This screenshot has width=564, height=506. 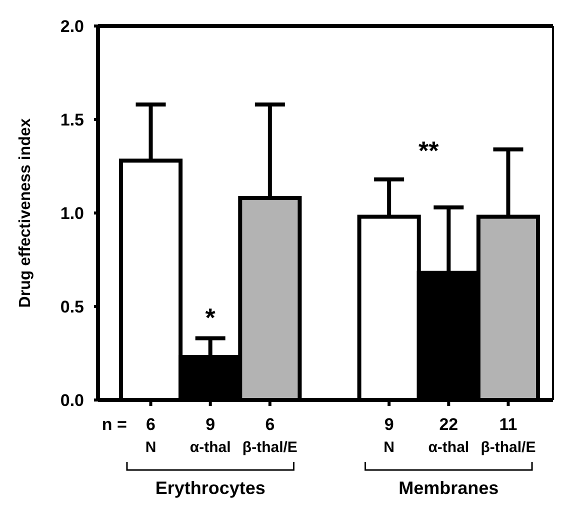 I want to click on x-tick-label: 9 α-thal, so click(x=210, y=435).